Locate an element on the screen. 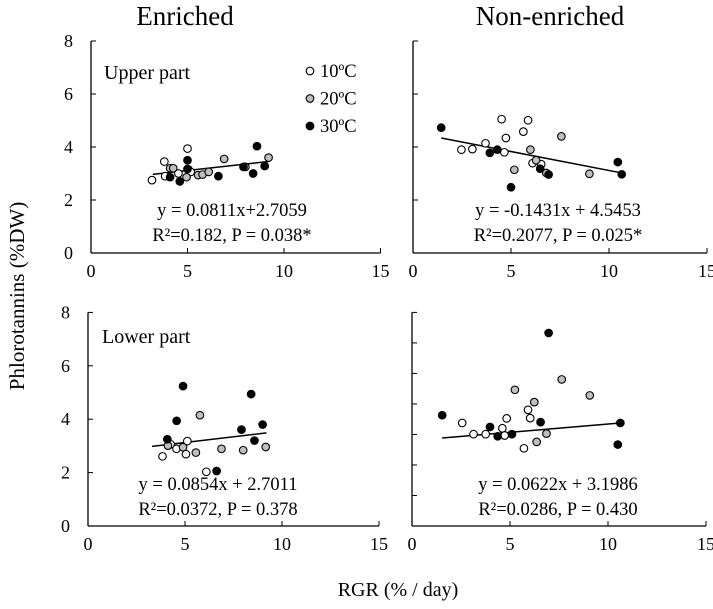 This screenshot has height=609, width=713. legend-label: 30ºC is located at coordinates (338, 127).